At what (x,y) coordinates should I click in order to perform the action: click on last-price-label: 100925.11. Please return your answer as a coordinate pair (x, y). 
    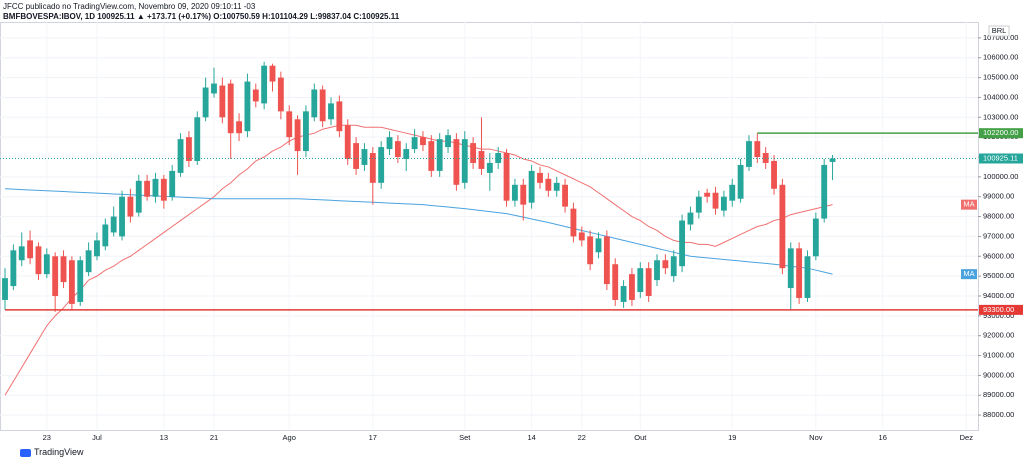
    Looking at the image, I should click on (1000, 157).